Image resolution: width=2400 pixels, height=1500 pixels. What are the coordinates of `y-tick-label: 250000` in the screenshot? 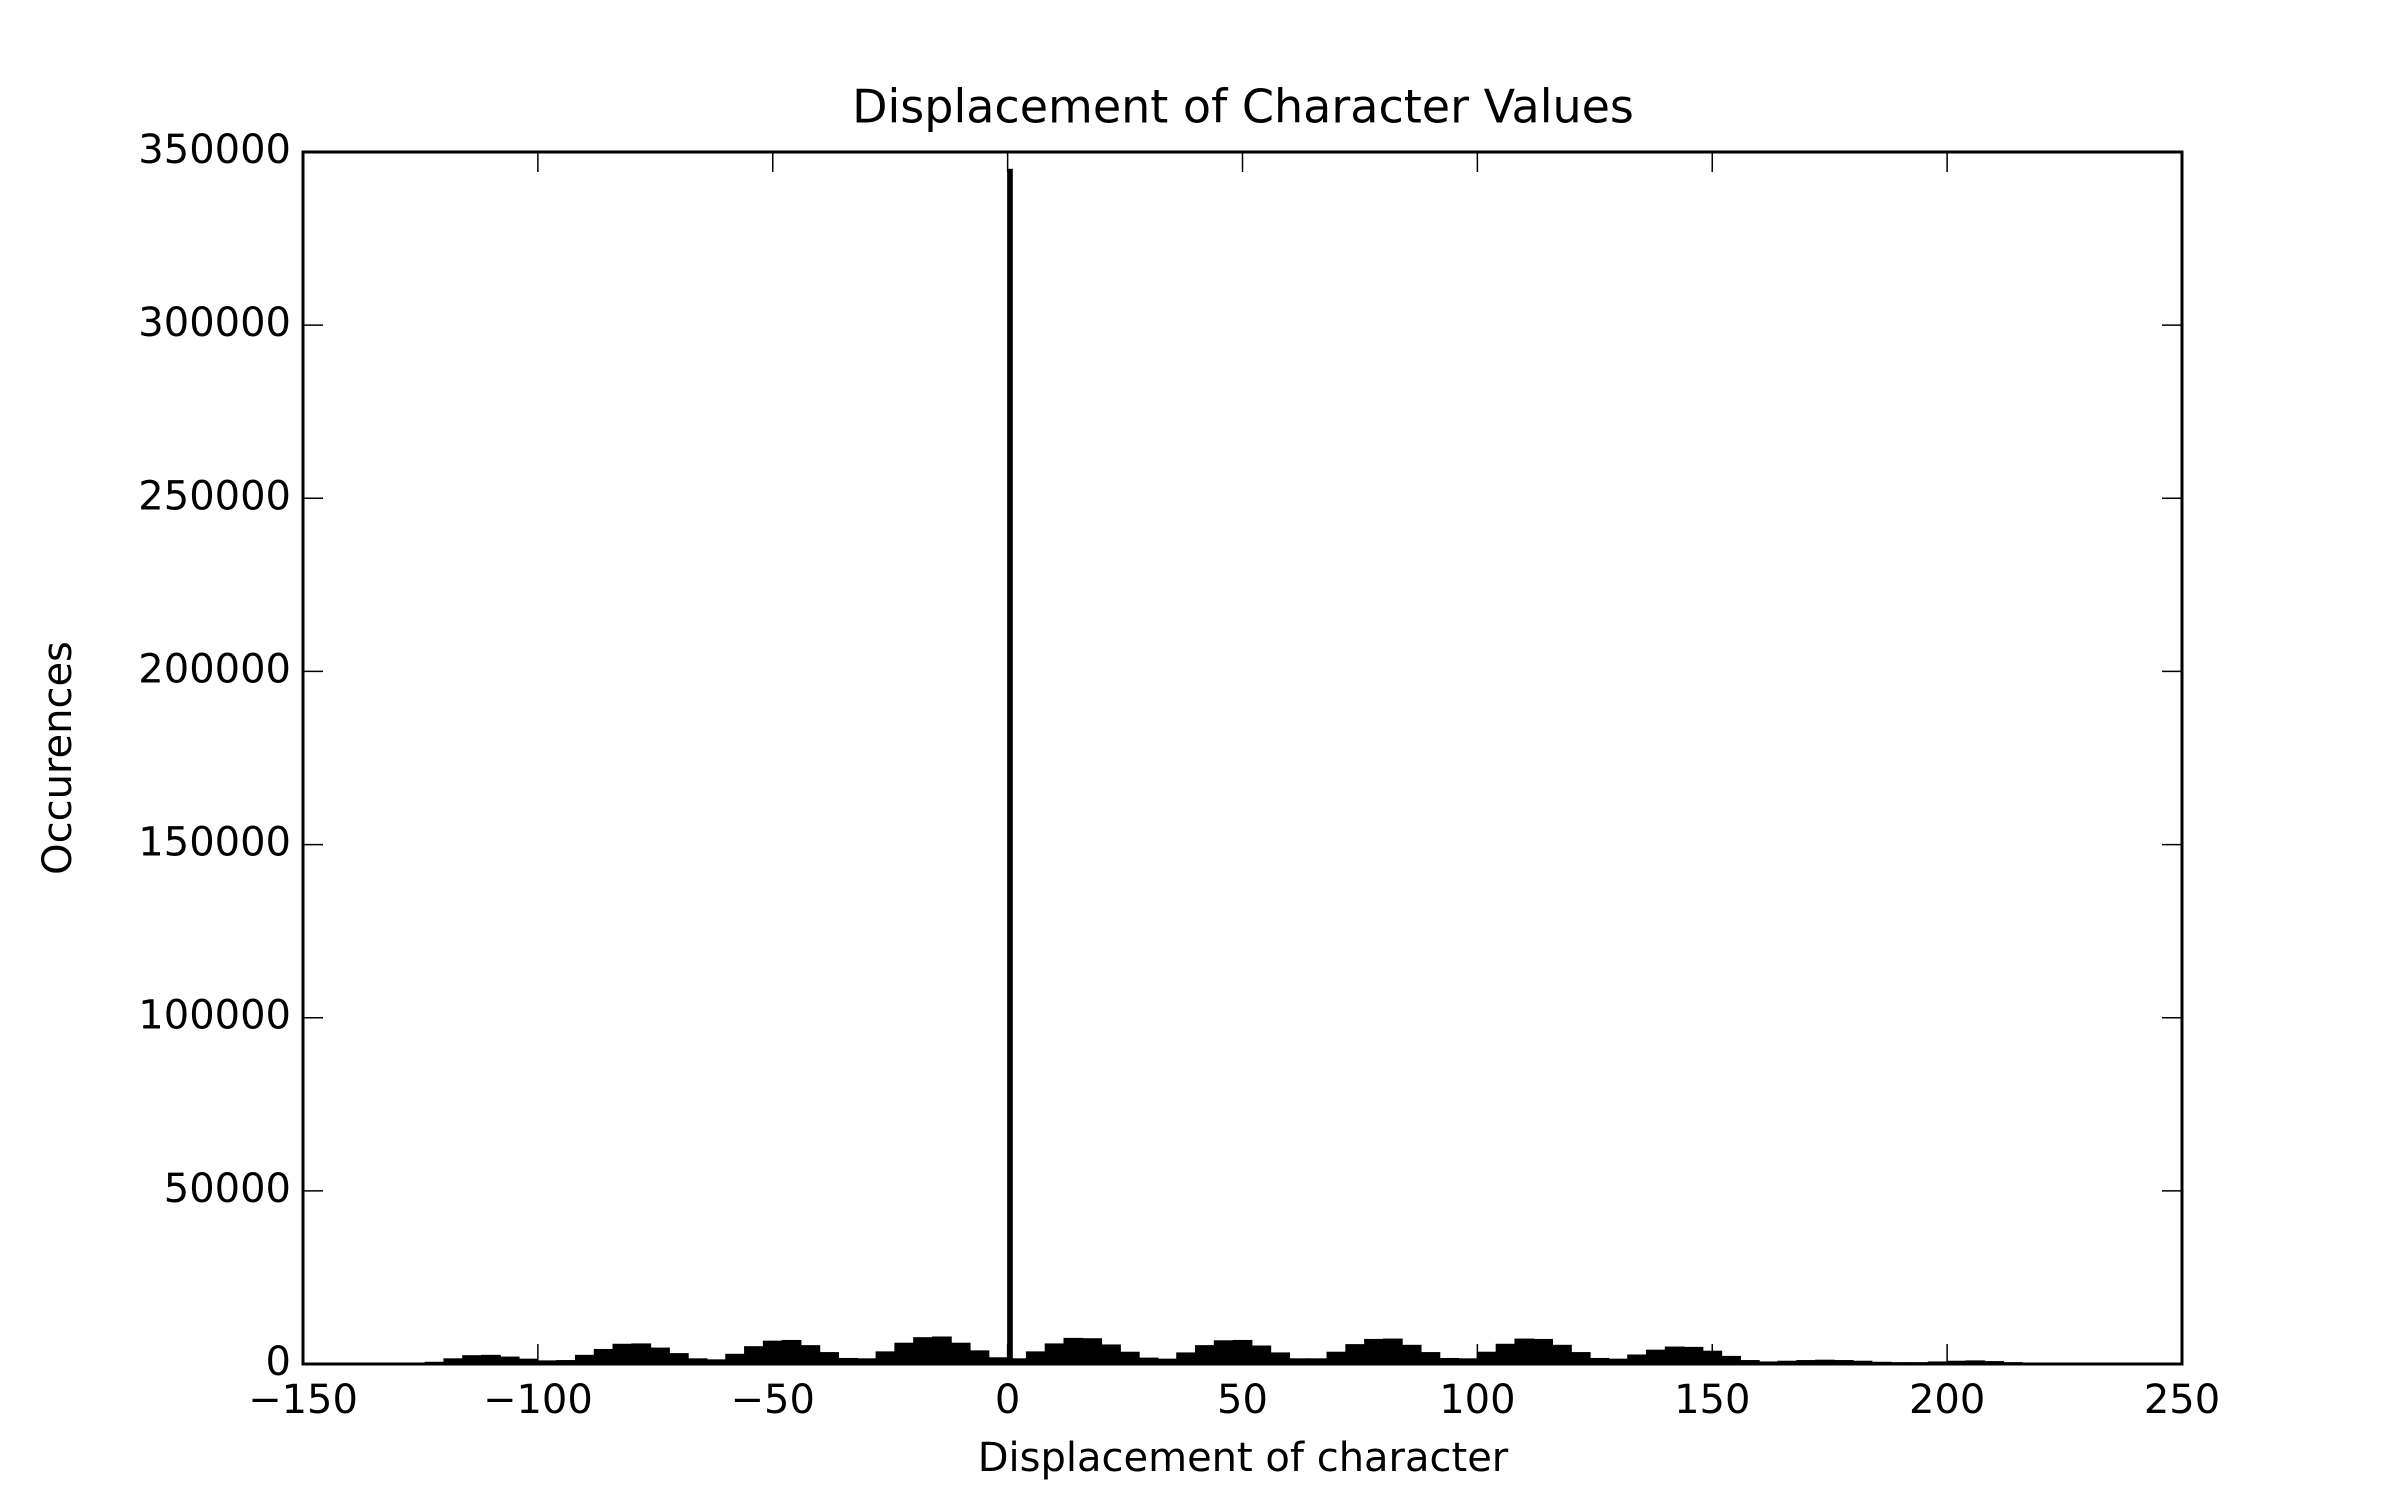 It's located at (214, 496).